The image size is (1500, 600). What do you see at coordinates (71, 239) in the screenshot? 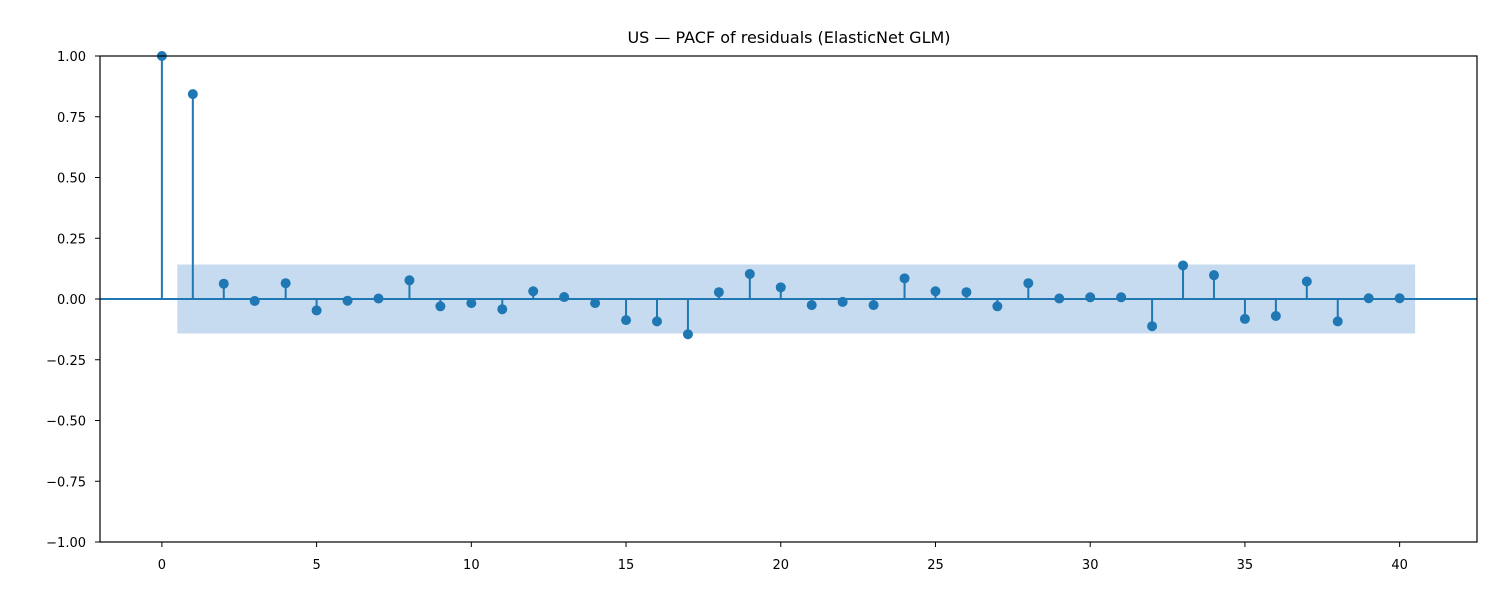
I see `y-tick-label-3: 0.25` at bounding box center [71, 239].